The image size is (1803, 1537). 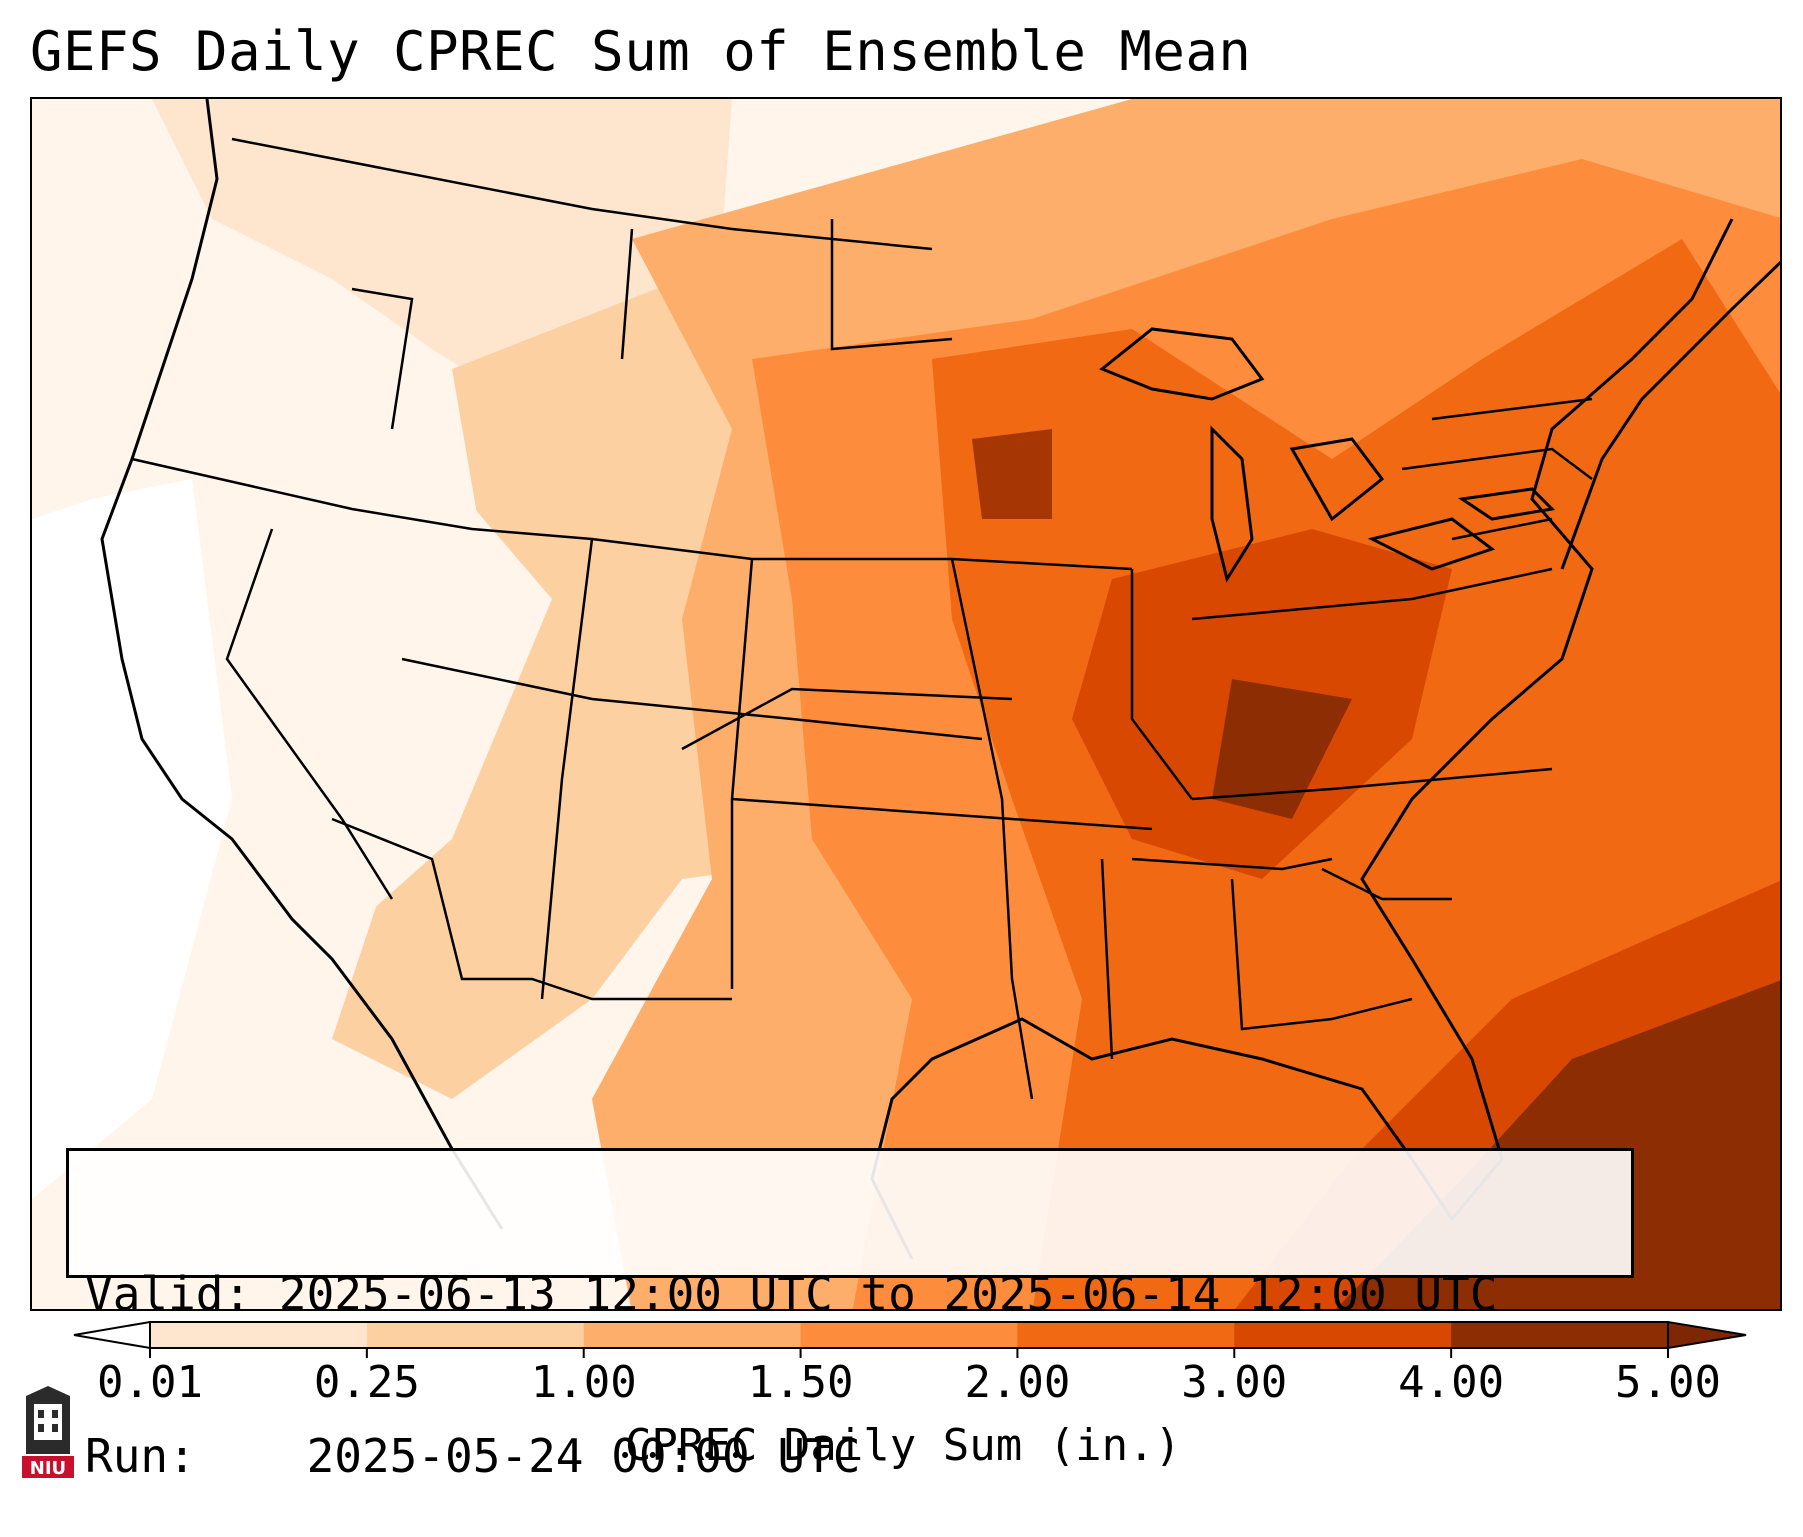 What do you see at coordinates (168, 1294) in the screenshot?
I see `valid-label: Valid:` at bounding box center [168, 1294].